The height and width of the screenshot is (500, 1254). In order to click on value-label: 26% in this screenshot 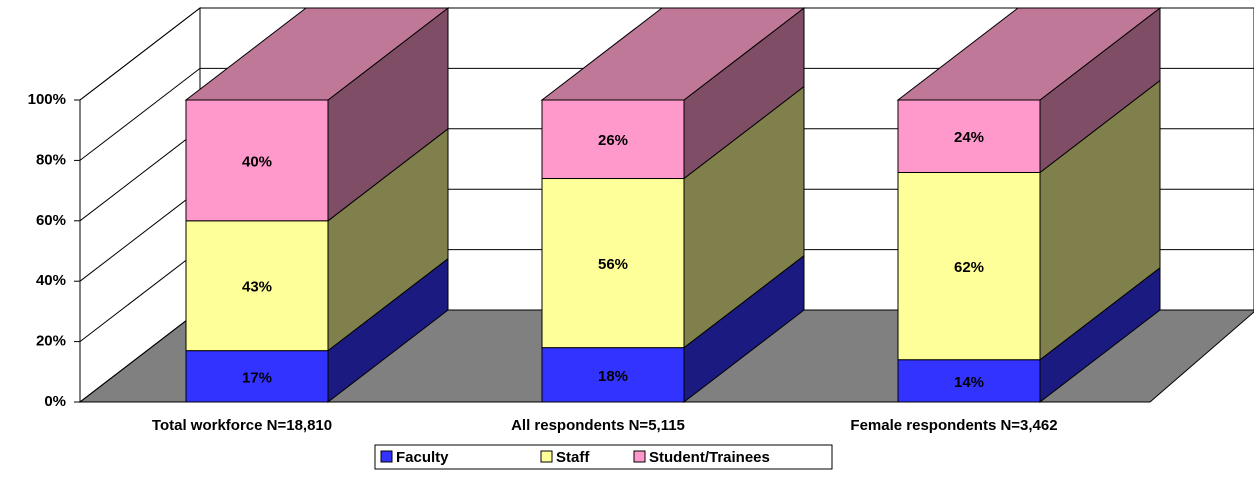, I will do `click(613, 140)`.